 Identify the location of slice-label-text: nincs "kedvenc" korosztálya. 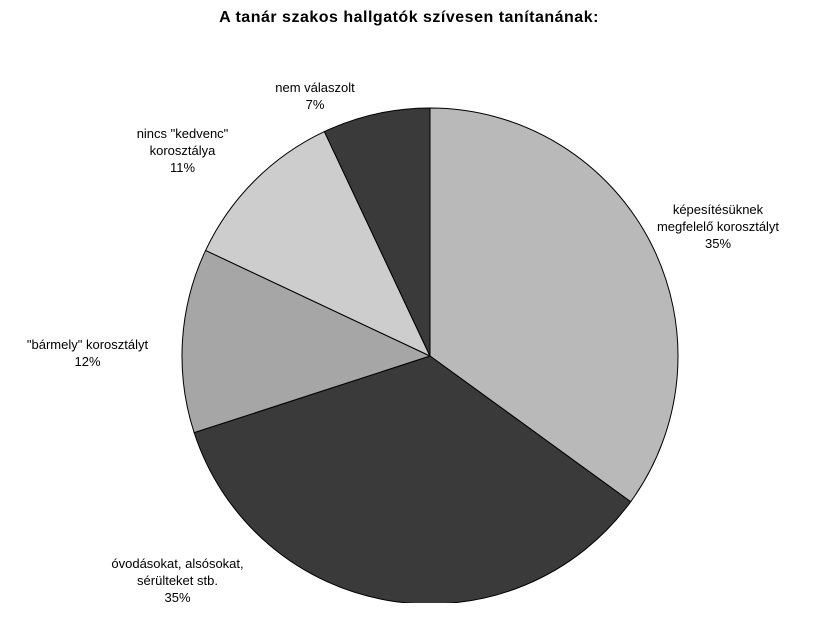
(182, 142).